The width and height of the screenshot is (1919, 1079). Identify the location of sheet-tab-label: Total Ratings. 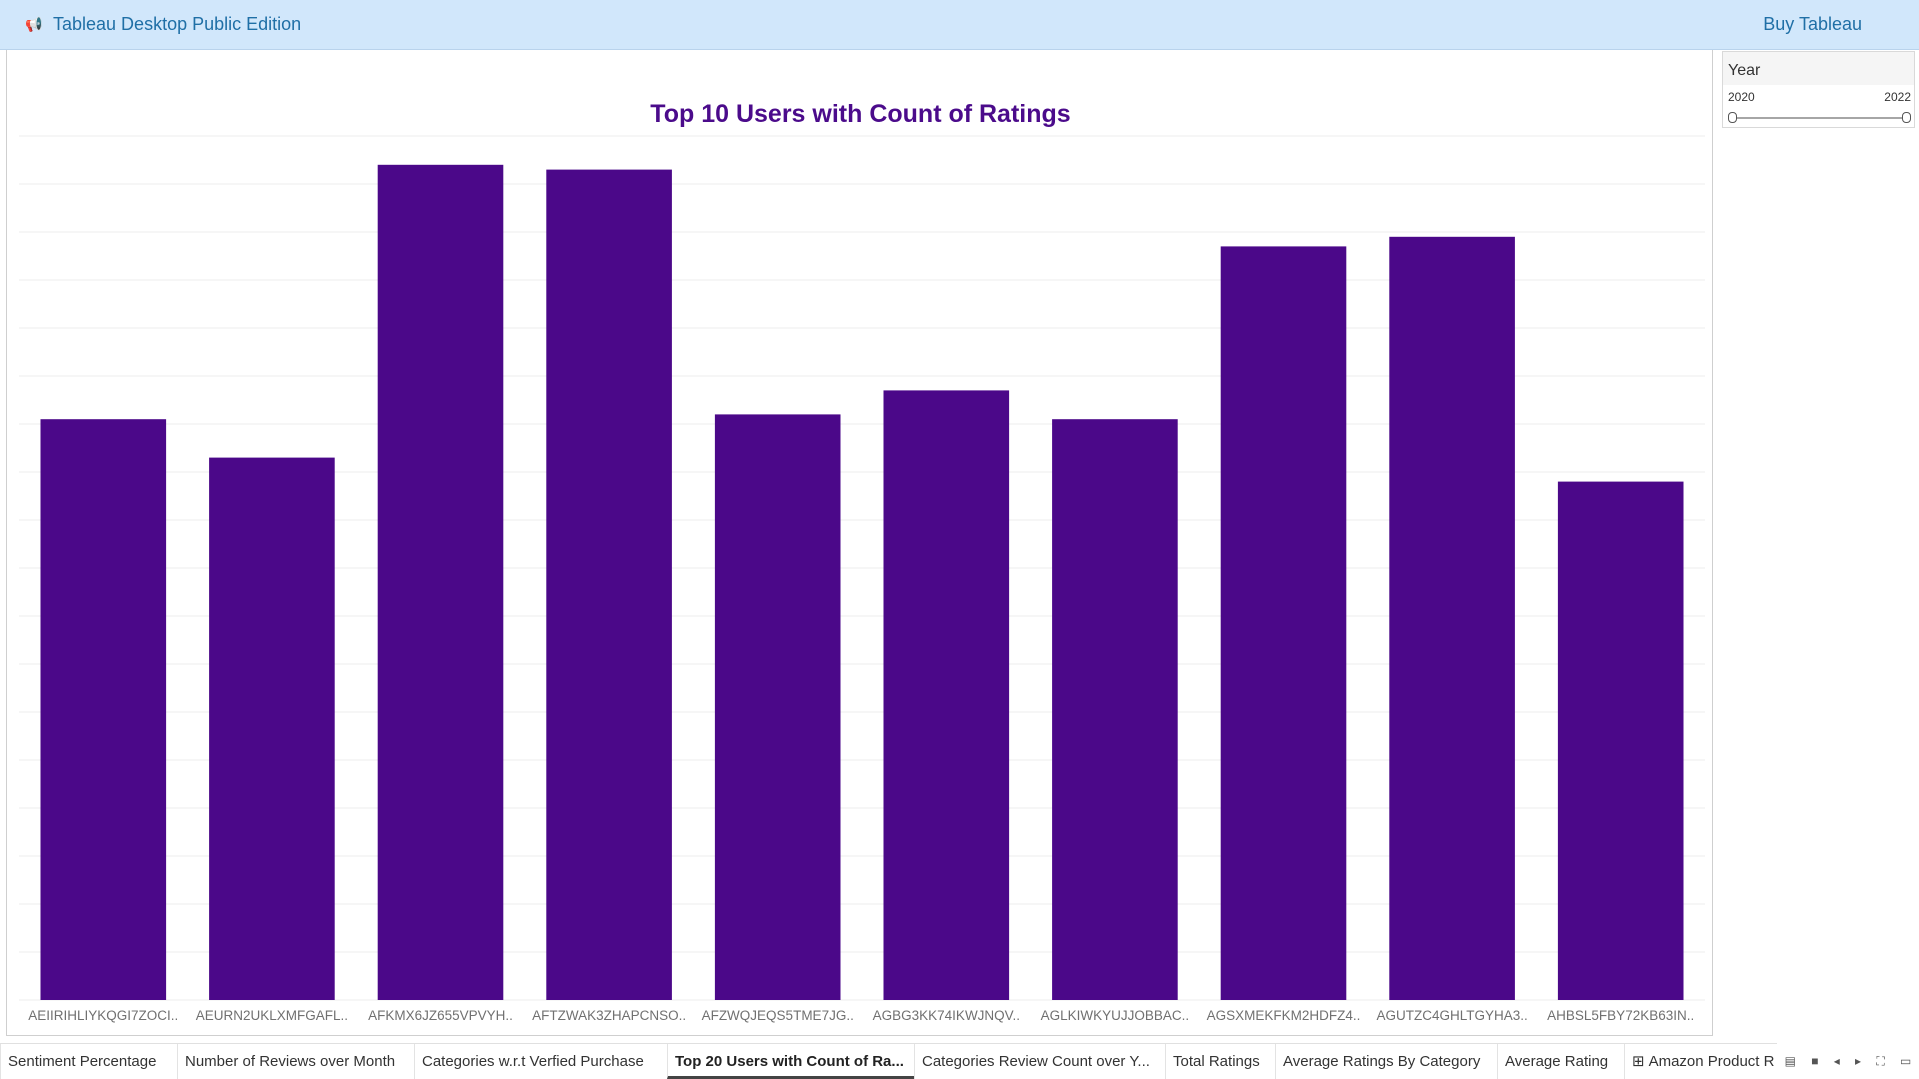
(1216, 1061).